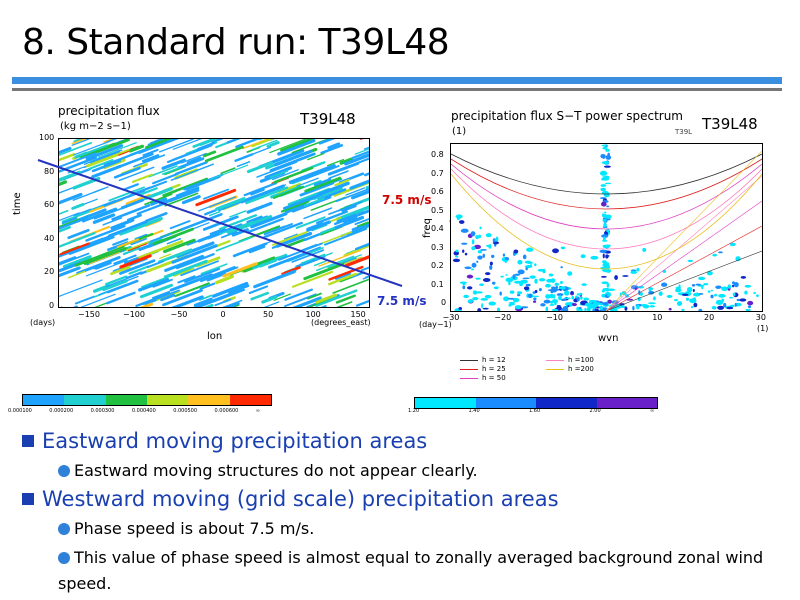  What do you see at coordinates (236, 42) in the screenshot?
I see `slide-title: 8. Standard run: T39L48` at bounding box center [236, 42].